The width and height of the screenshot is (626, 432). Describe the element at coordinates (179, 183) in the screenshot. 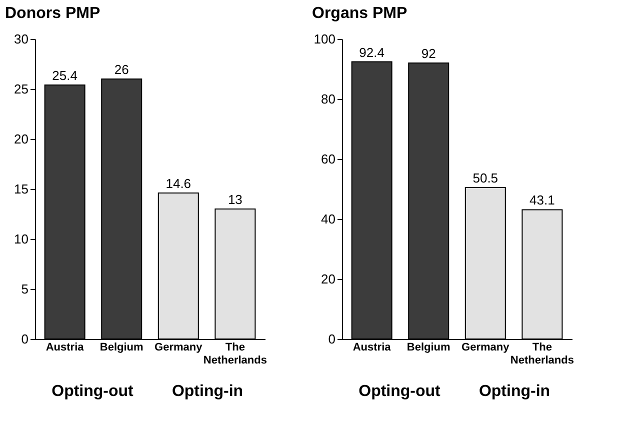

I see `data-label: 14.6` at that location.